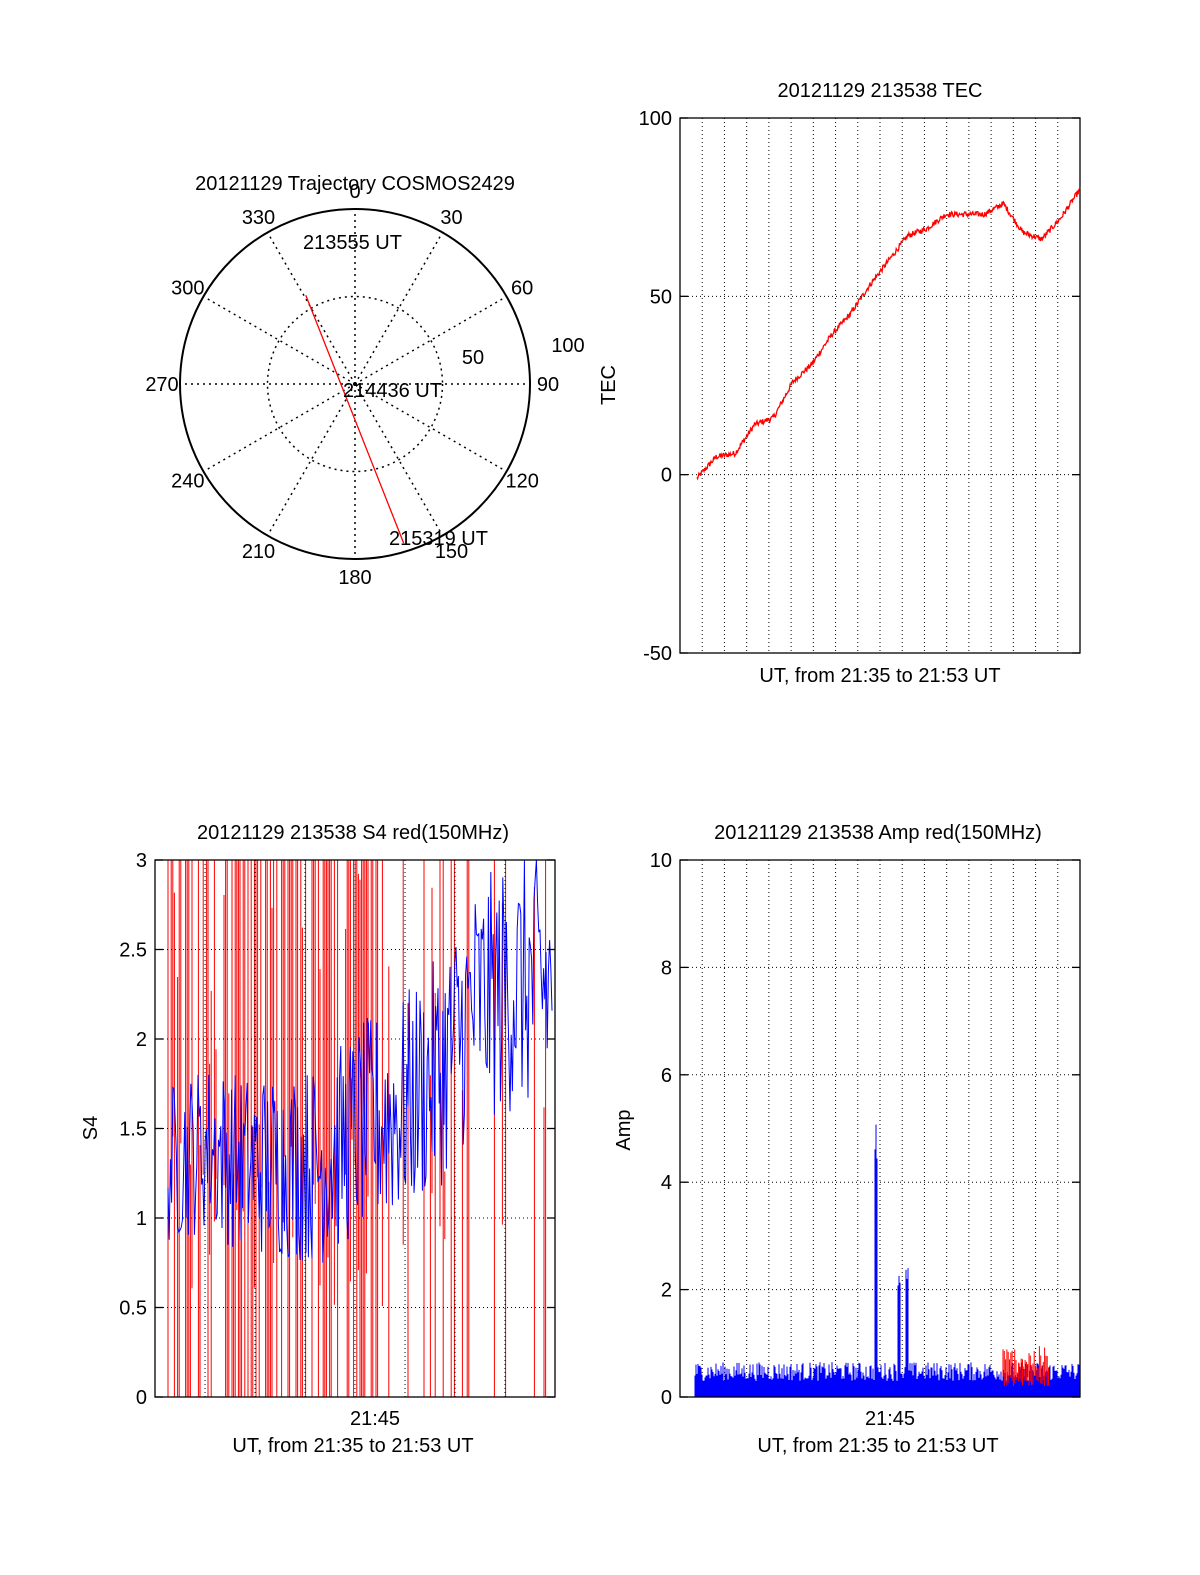 The image size is (1200, 1575). I want to click on tec-y-tick-label: 50, so click(661, 297).